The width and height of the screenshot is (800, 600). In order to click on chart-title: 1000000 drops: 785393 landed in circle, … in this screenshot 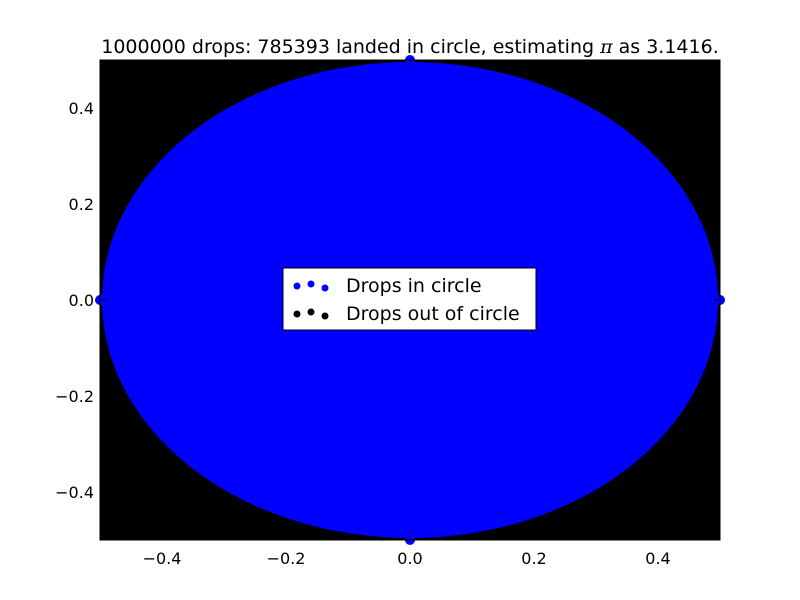, I will do `click(410, 47)`.